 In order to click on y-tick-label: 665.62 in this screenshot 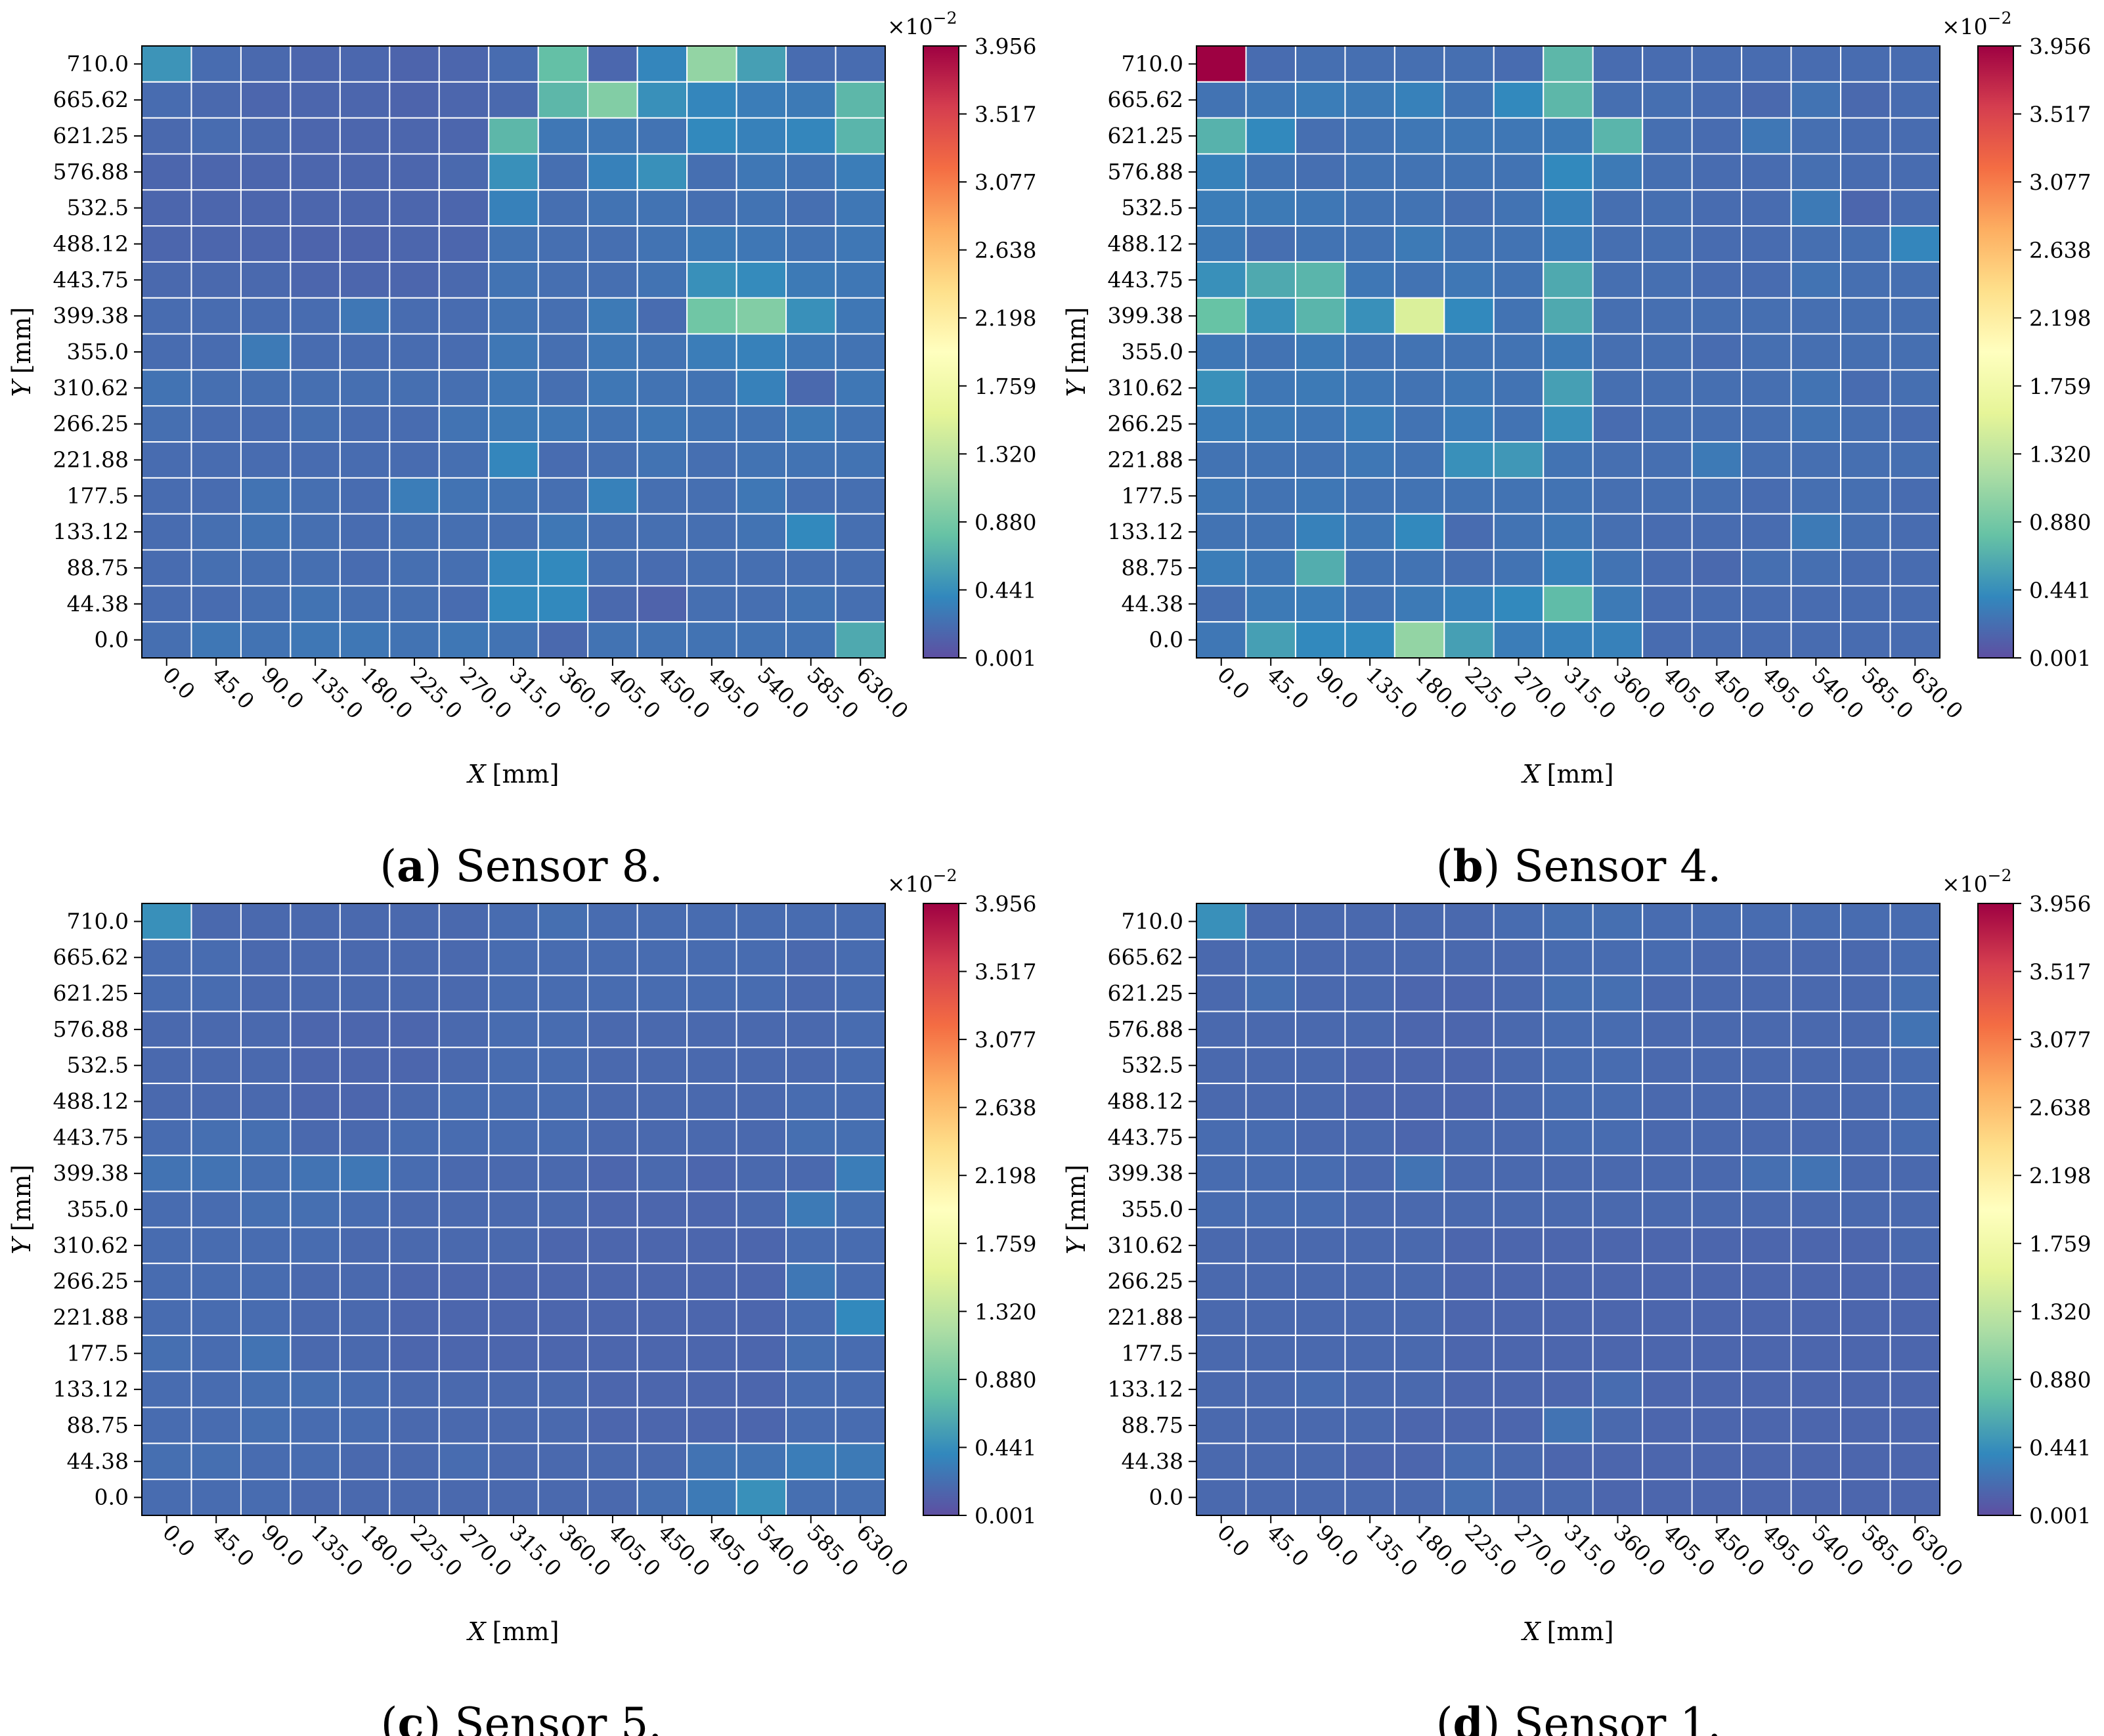, I will do `click(91, 99)`.